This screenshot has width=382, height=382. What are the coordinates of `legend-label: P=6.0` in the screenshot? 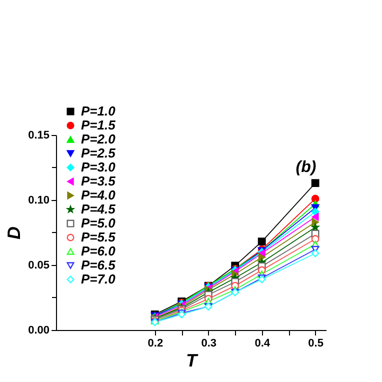 It's located at (98, 251).